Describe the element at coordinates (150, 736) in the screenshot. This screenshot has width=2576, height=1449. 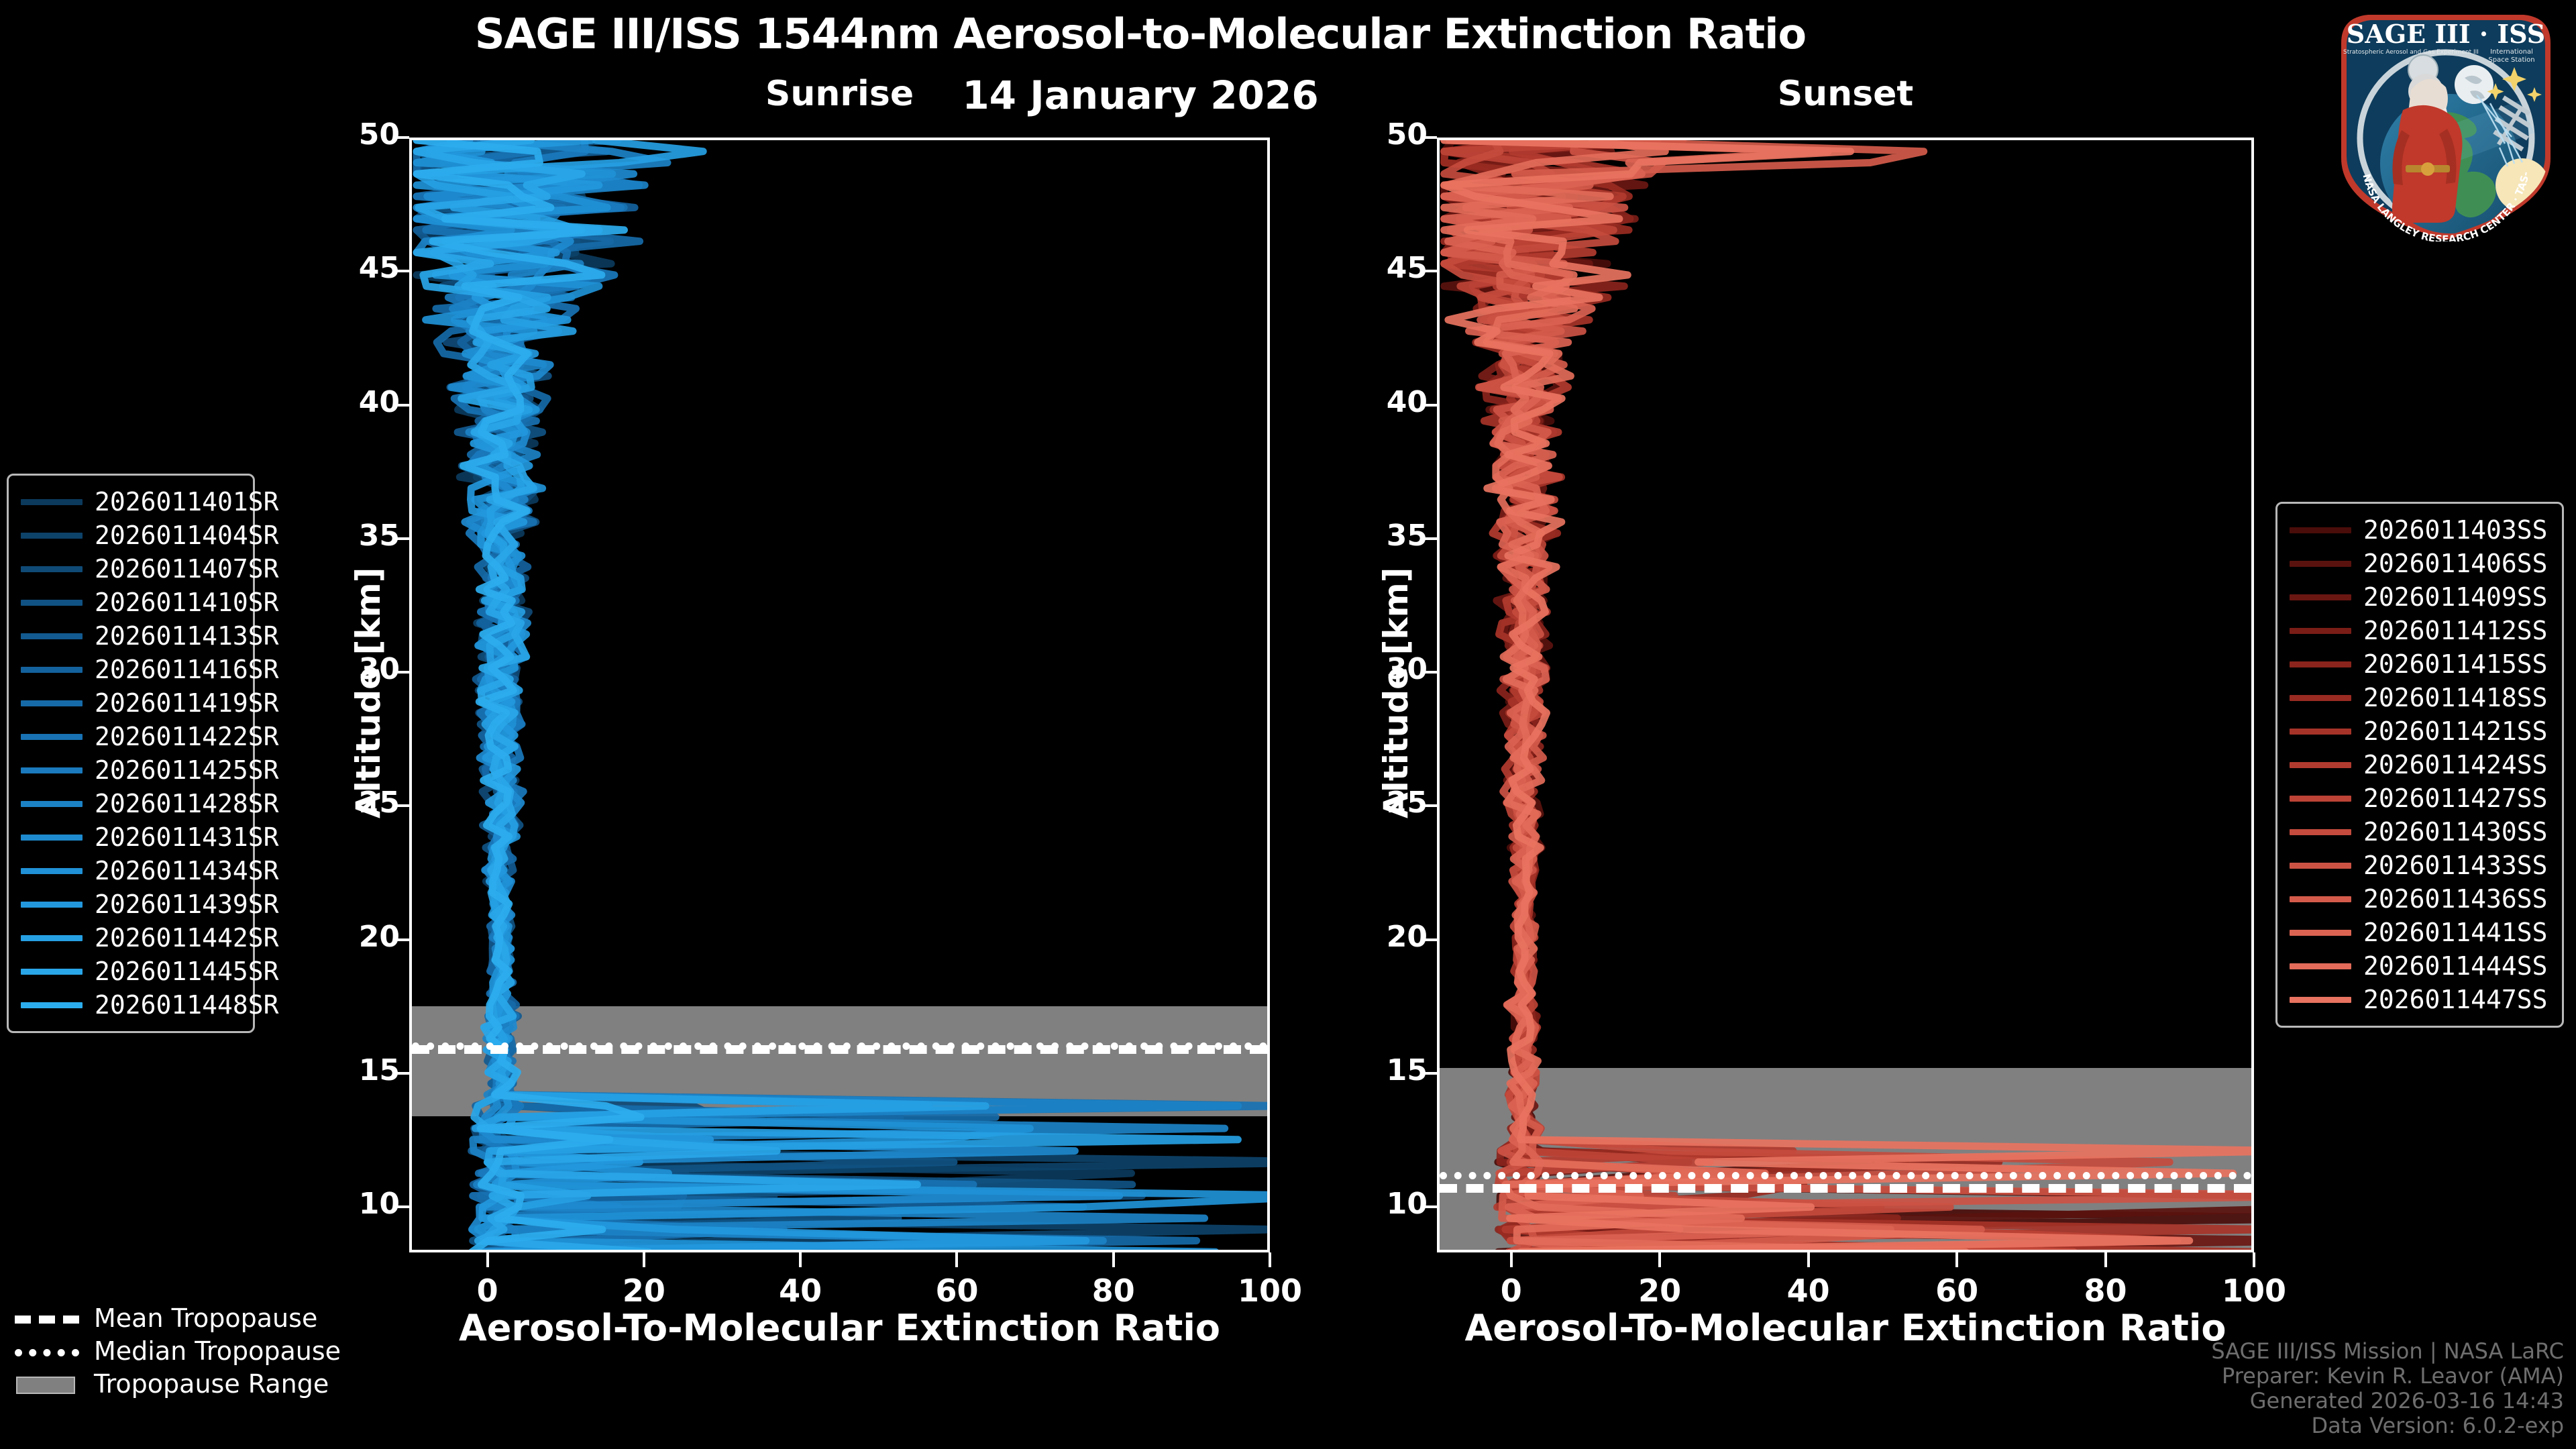
I see `legend-sunrise-item: 2026011422SR` at that location.